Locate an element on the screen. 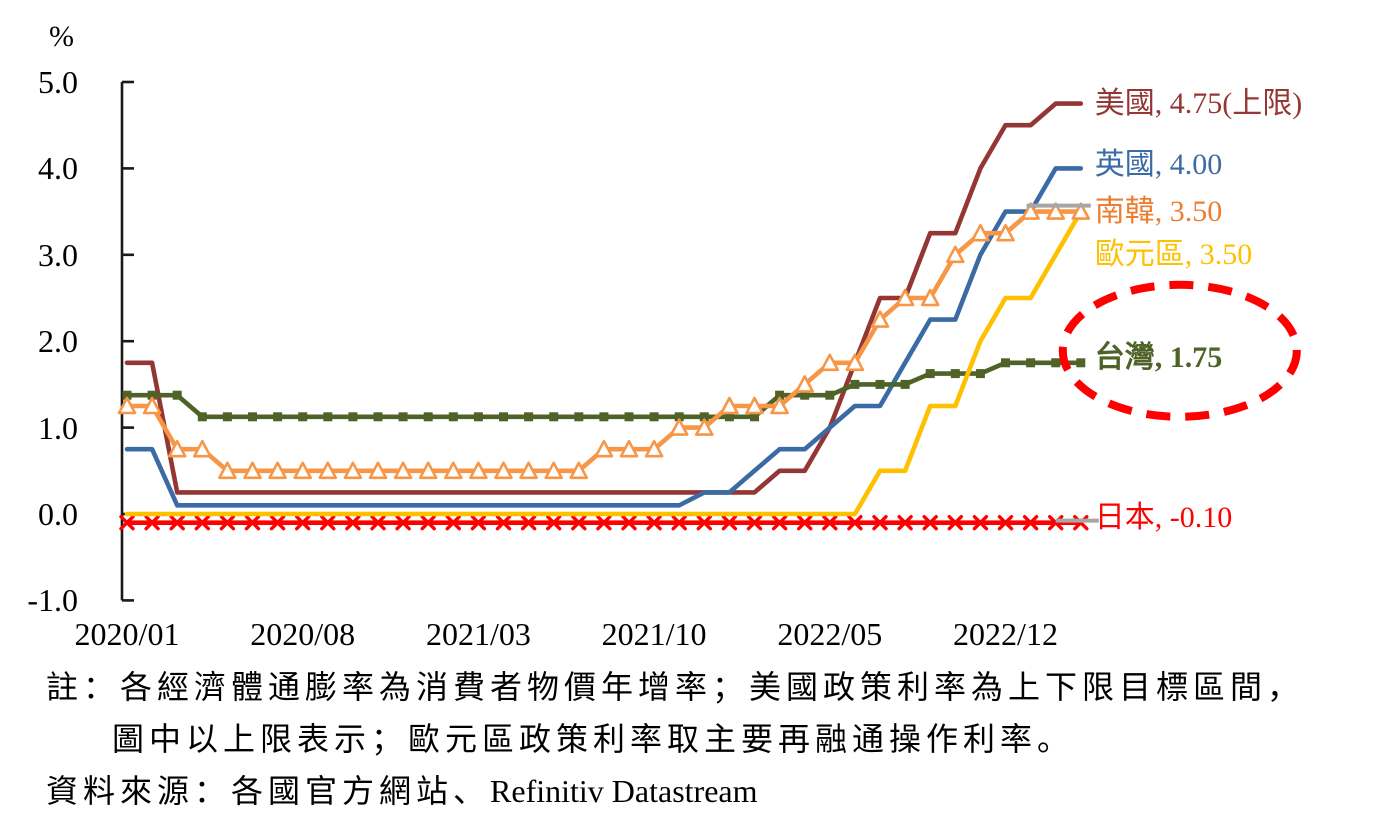 The height and width of the screenshot is (825, 1397). series-label-euro: 歐元區, 3.50 is located at coordinates (1173, 254).